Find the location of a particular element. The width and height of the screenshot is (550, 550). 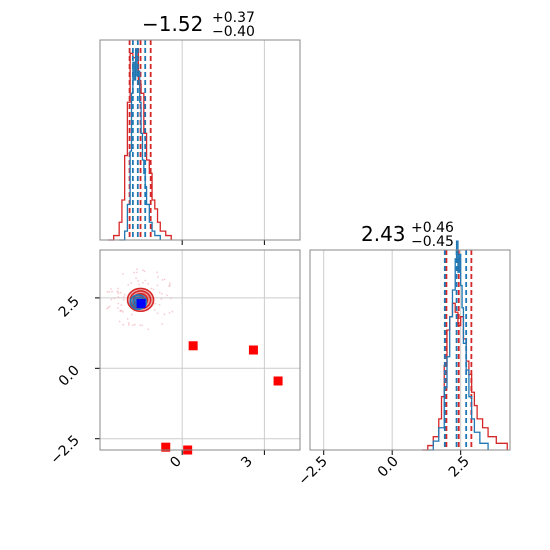

bottom-right-title-value: 2.43 is located at coordinates (383, 234).